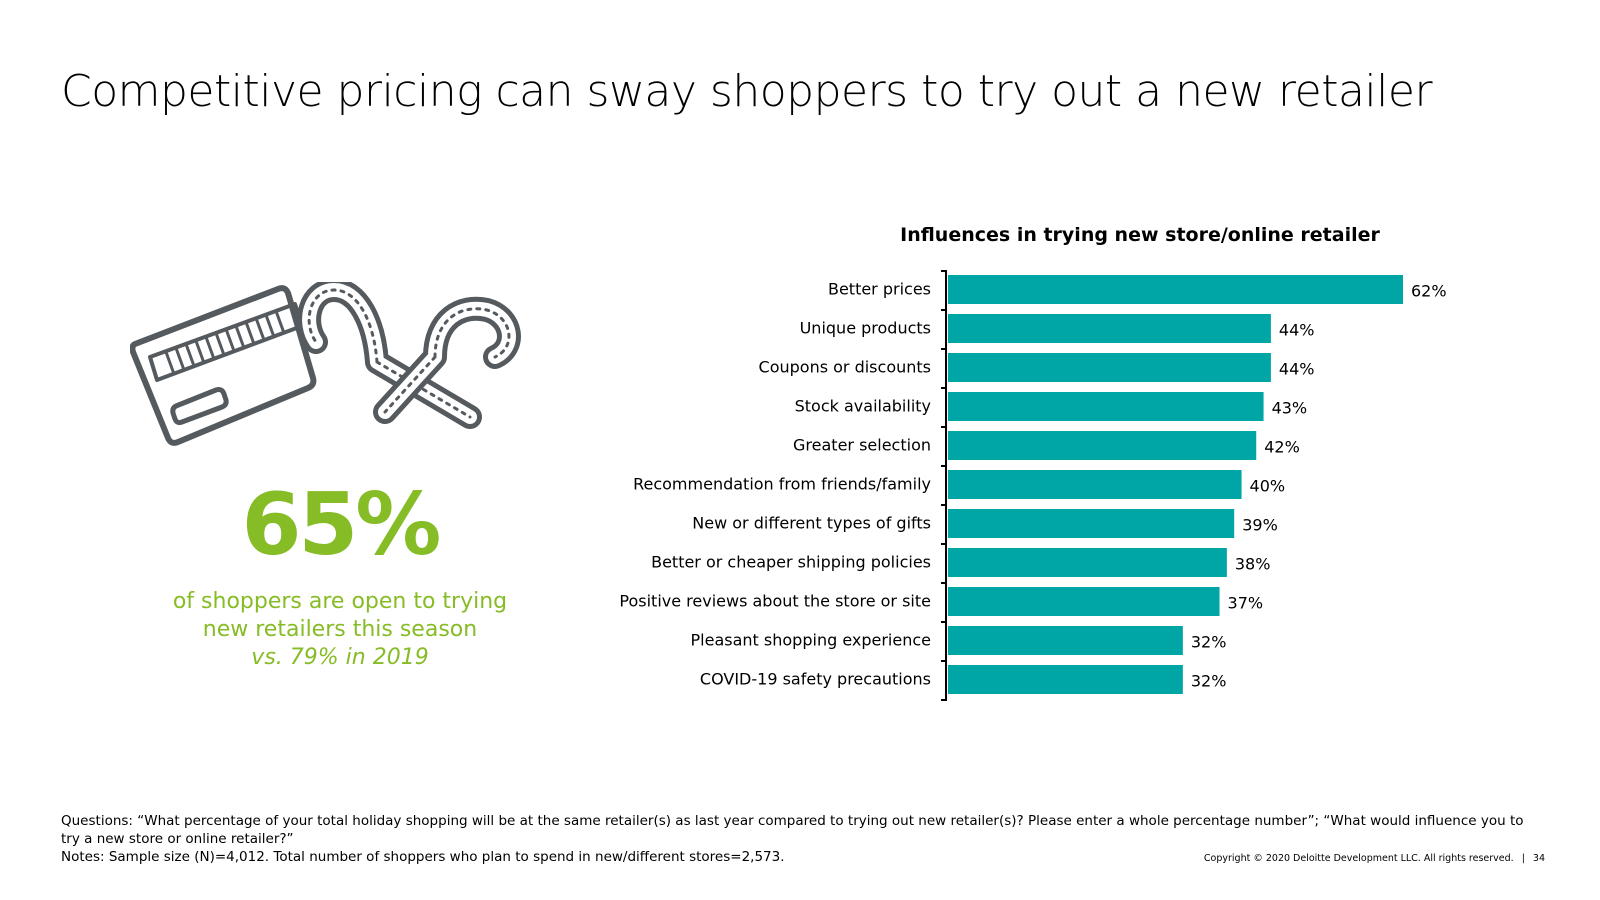 The width and height of the screenshot is (1600, 900). Describe the element at coordinates (865, 328) in the screenshot. I see `category-label: Unique products` at that location.